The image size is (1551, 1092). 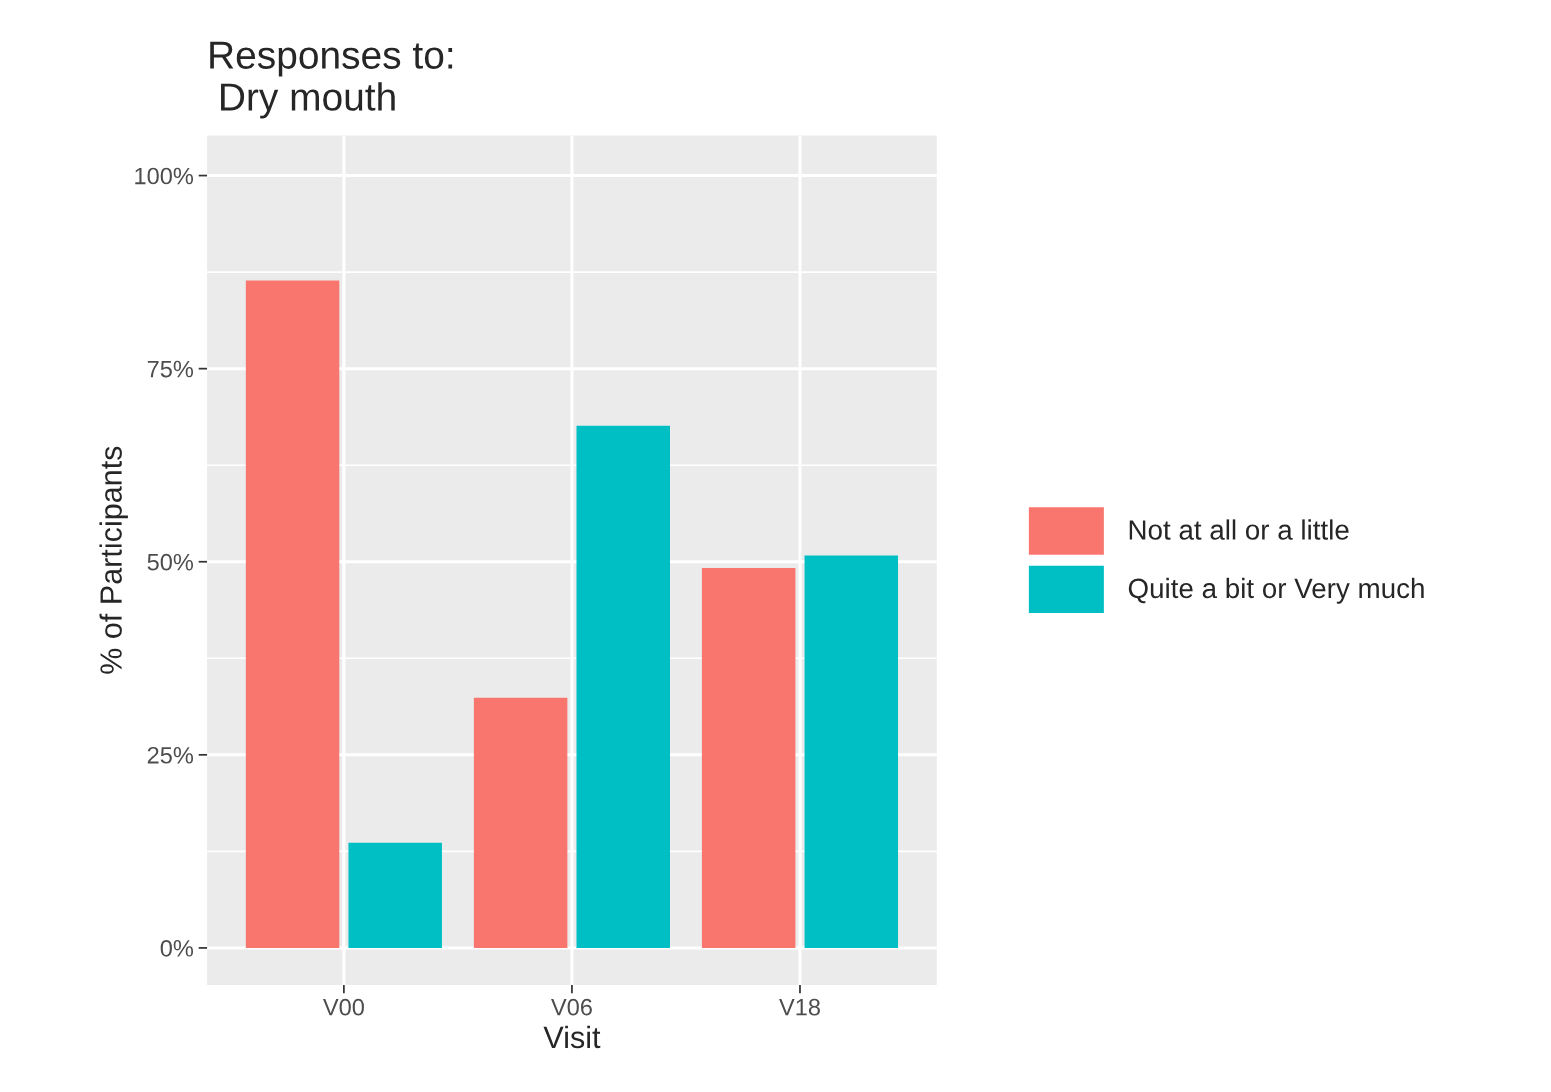 What do you see at coordinates (1276, 590) in the screenshot?
I see `legend-label: Quite a bit or Very much` at bounding box center [1276, 590].